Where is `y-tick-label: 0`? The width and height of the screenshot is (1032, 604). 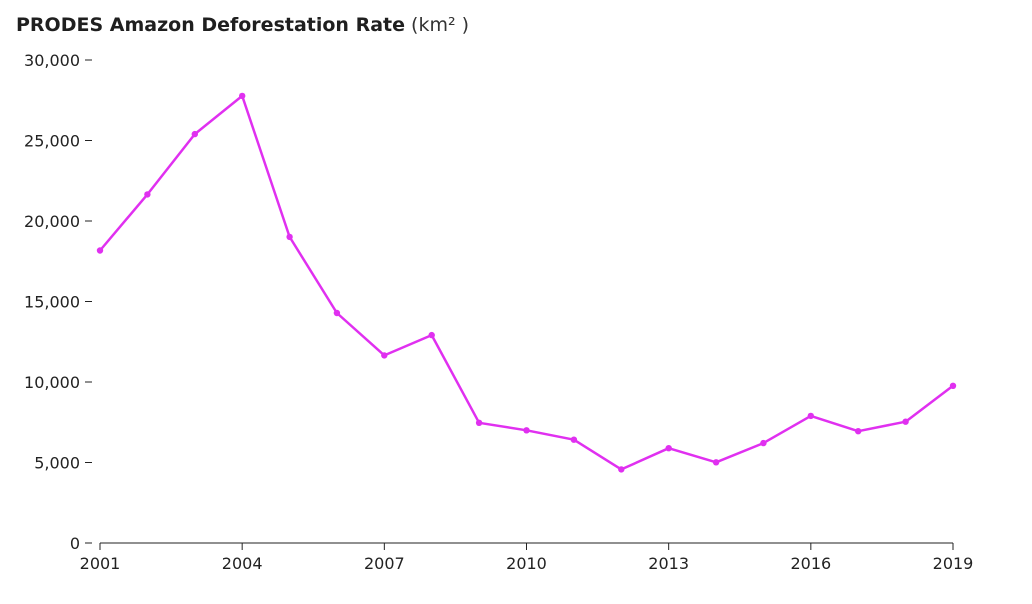
y-tick-label: 0 is located at coordinates (75, 543).